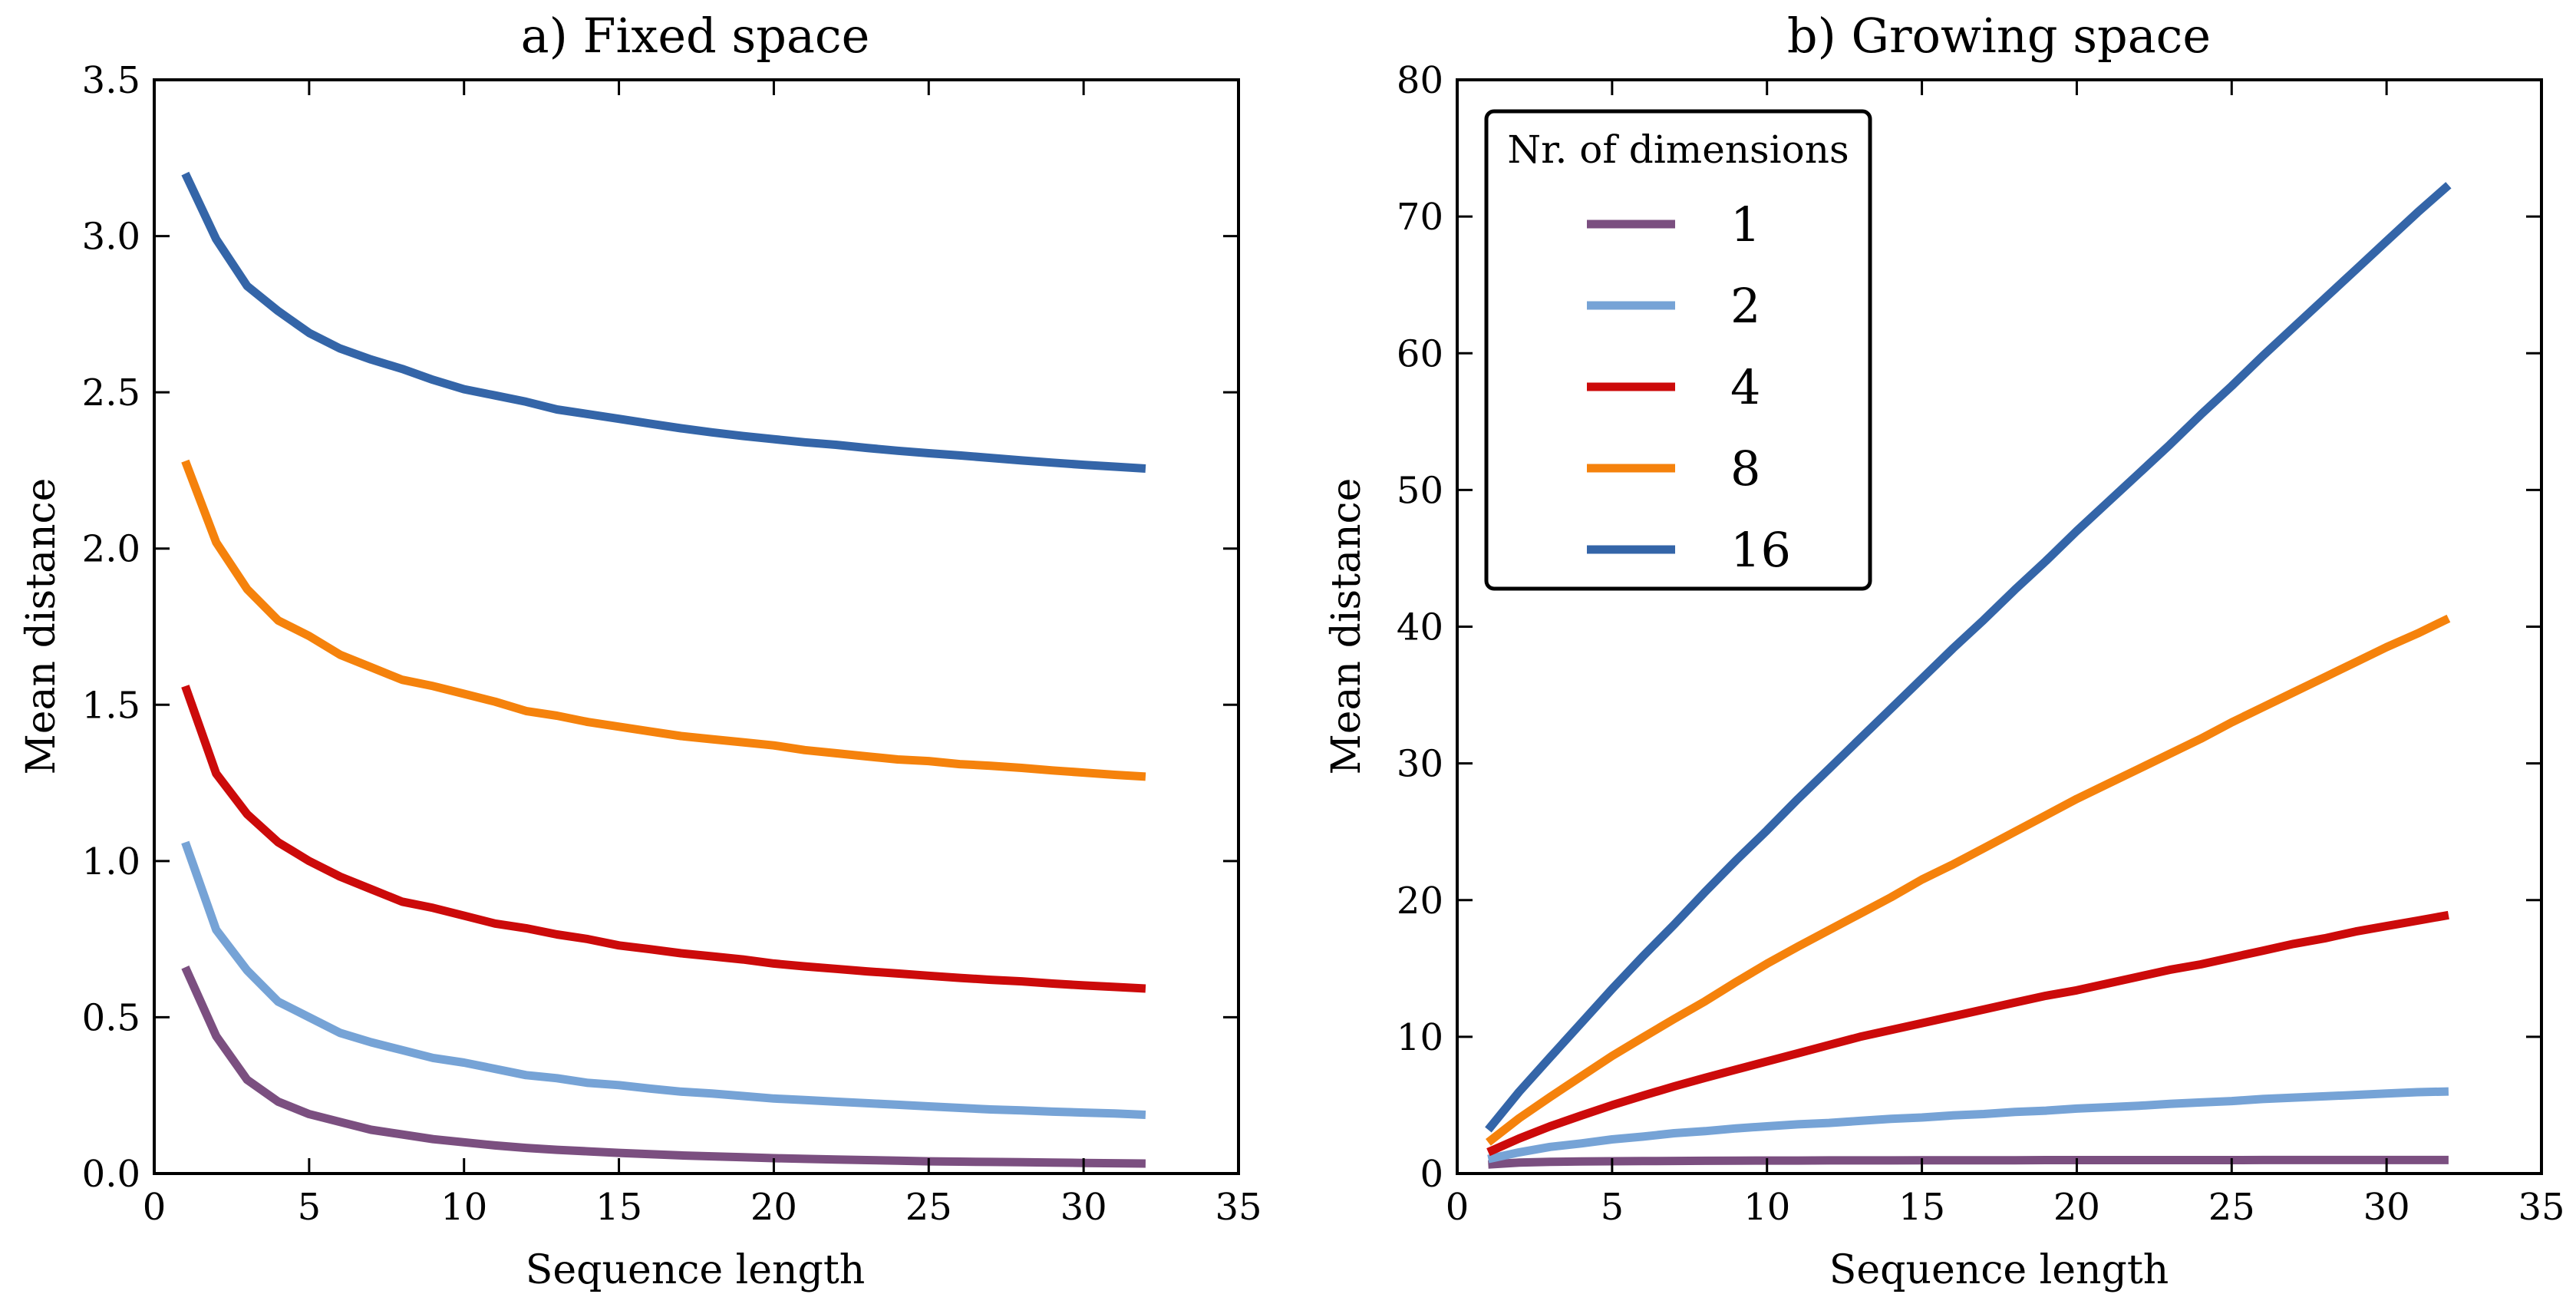  What do you see at coordinates (1083, 1207) in the screenshot?
I see `panel-a-x-tick-label: 30` at bounding box center [1083, 1207].